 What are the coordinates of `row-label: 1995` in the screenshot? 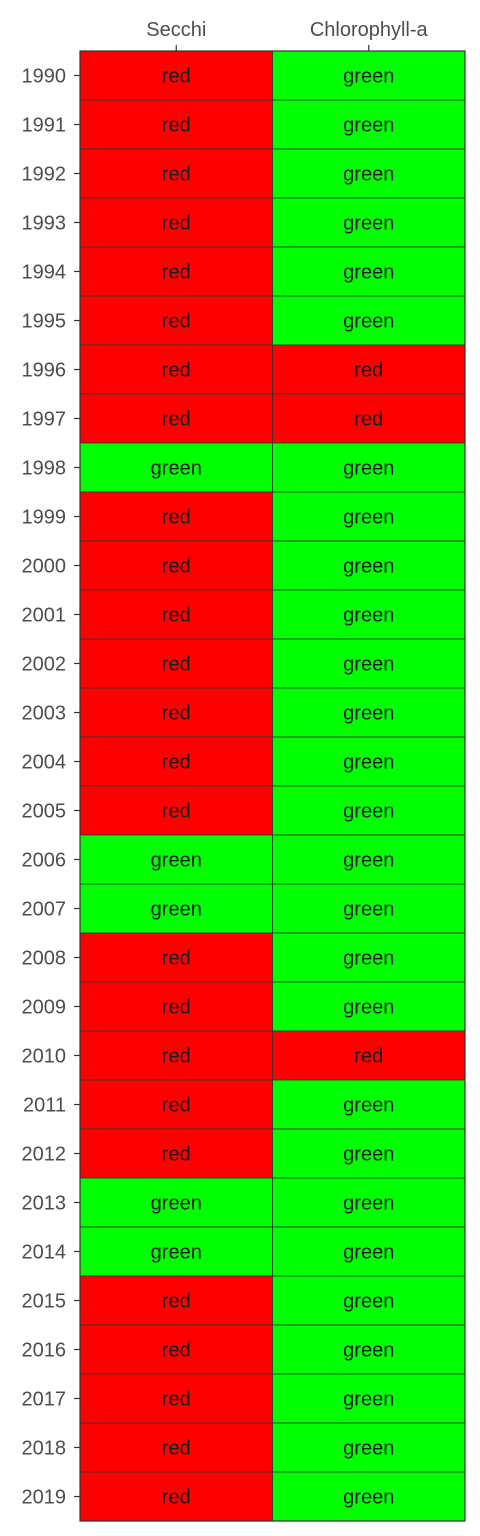 It's located at (44, 322).